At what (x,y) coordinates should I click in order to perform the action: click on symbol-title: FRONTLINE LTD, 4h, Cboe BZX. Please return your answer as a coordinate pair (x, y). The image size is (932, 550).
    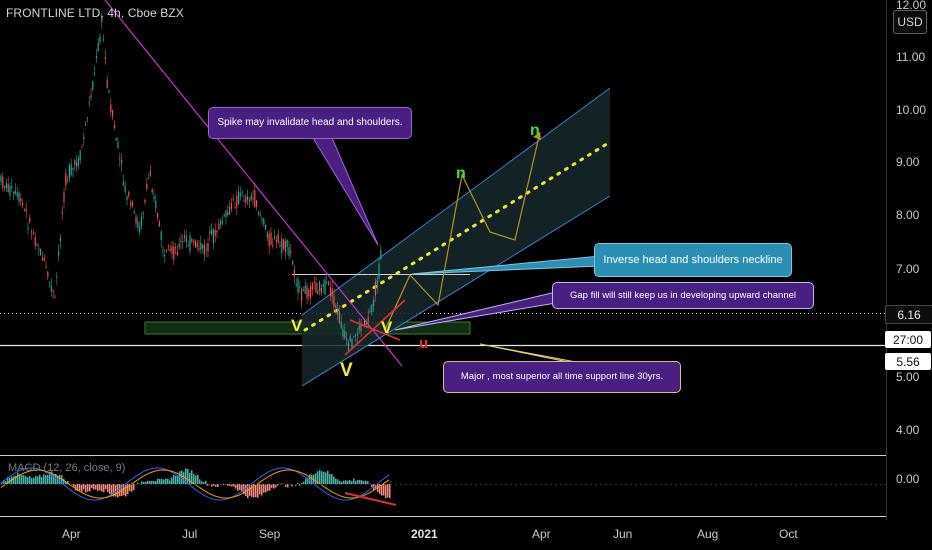
    Looking at the image, I should click on (95, 13).